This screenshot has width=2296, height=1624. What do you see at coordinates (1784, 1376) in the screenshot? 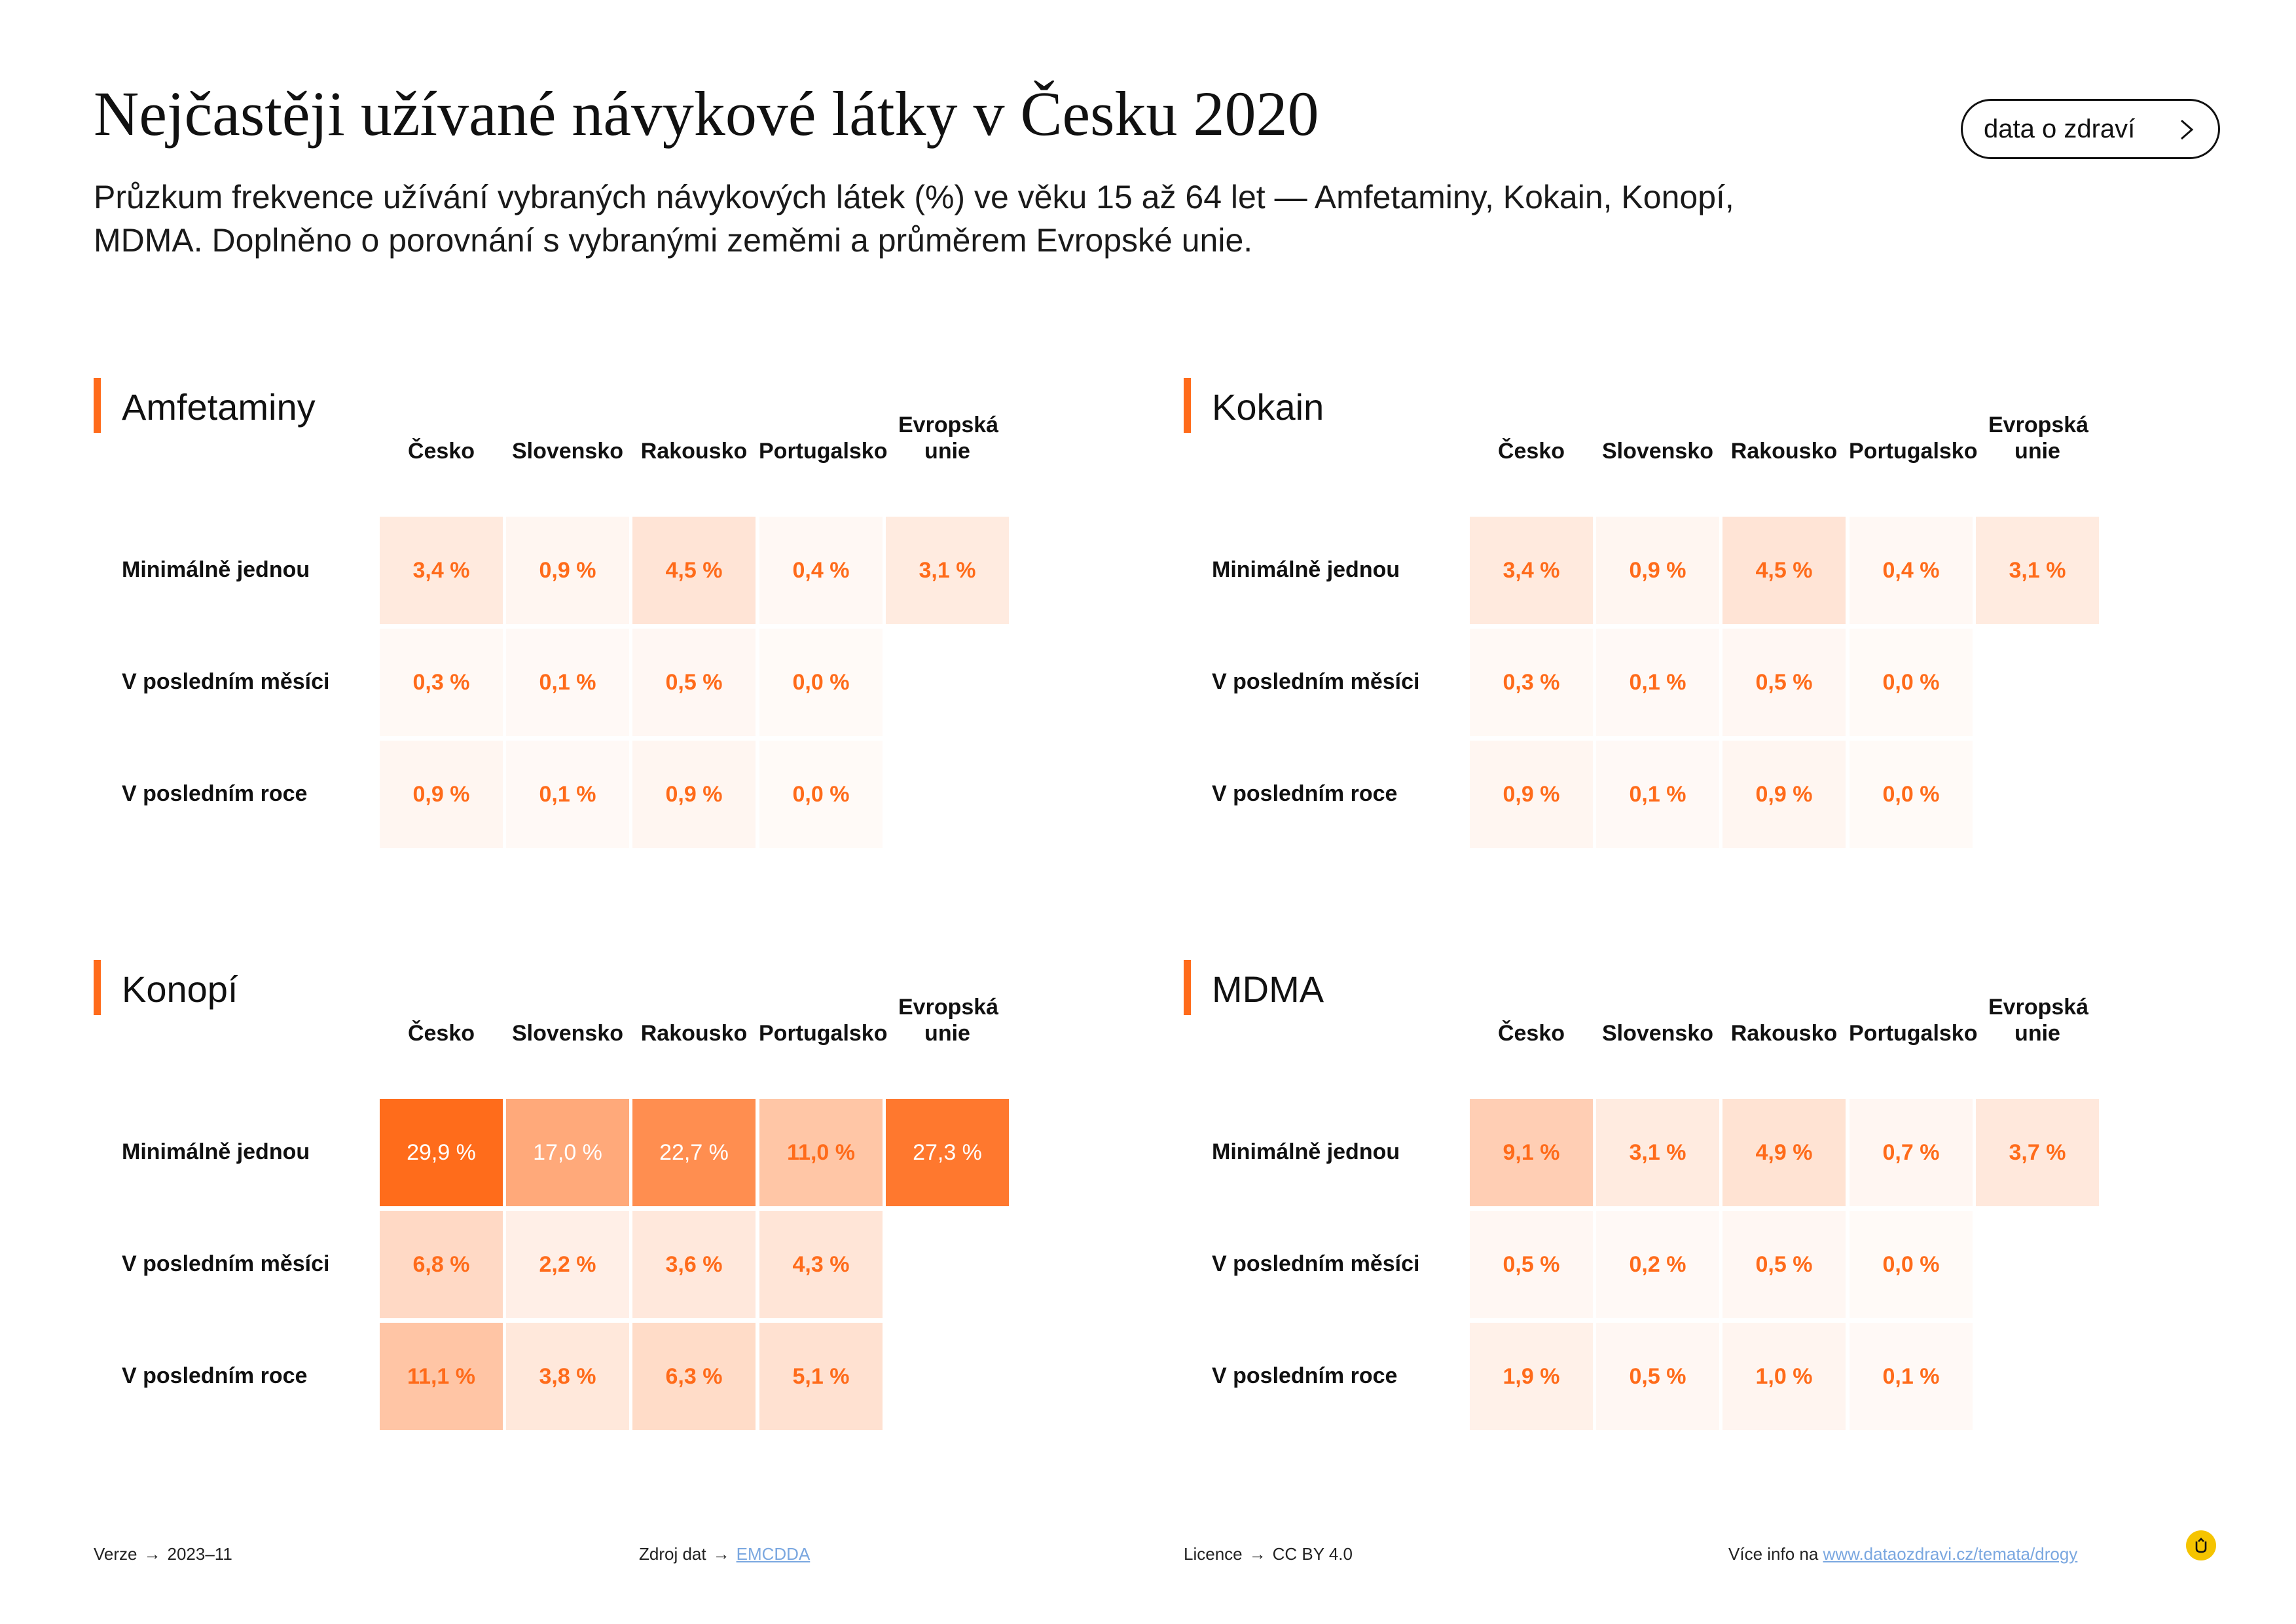
I see `heatmap-cell: 1,0 %` at bounding box center [1784, 1376].